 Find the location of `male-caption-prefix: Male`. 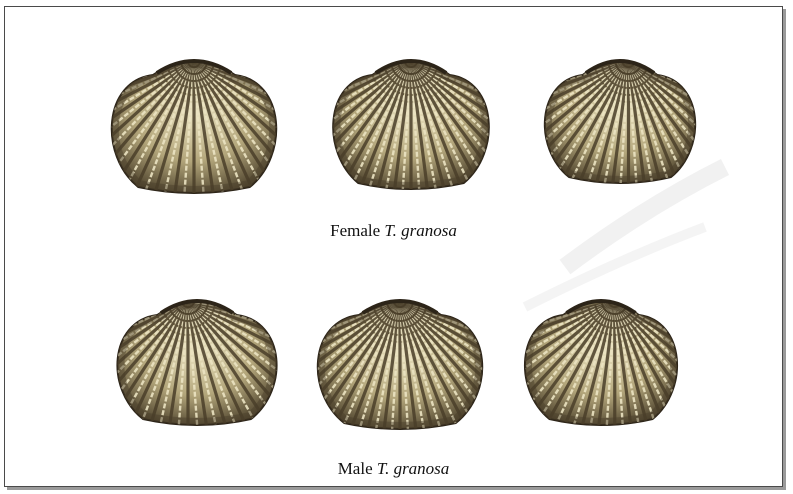

male-caption-prefix: Male is located at coordinates (357, 468).